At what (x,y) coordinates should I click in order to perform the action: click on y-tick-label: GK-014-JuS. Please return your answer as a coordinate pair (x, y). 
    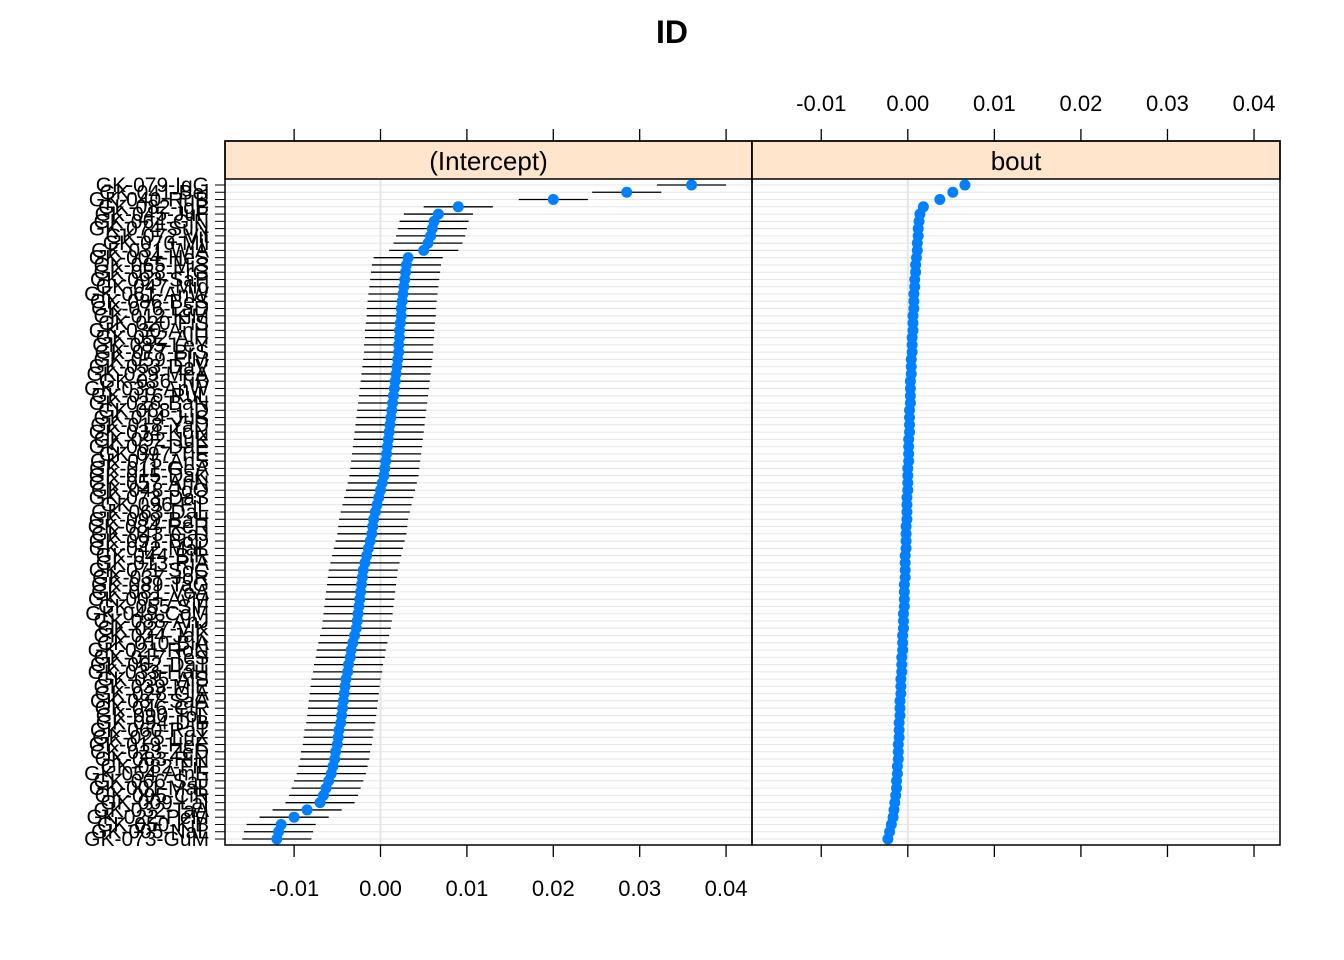
    Looking at the image, I should click on (151, 418).